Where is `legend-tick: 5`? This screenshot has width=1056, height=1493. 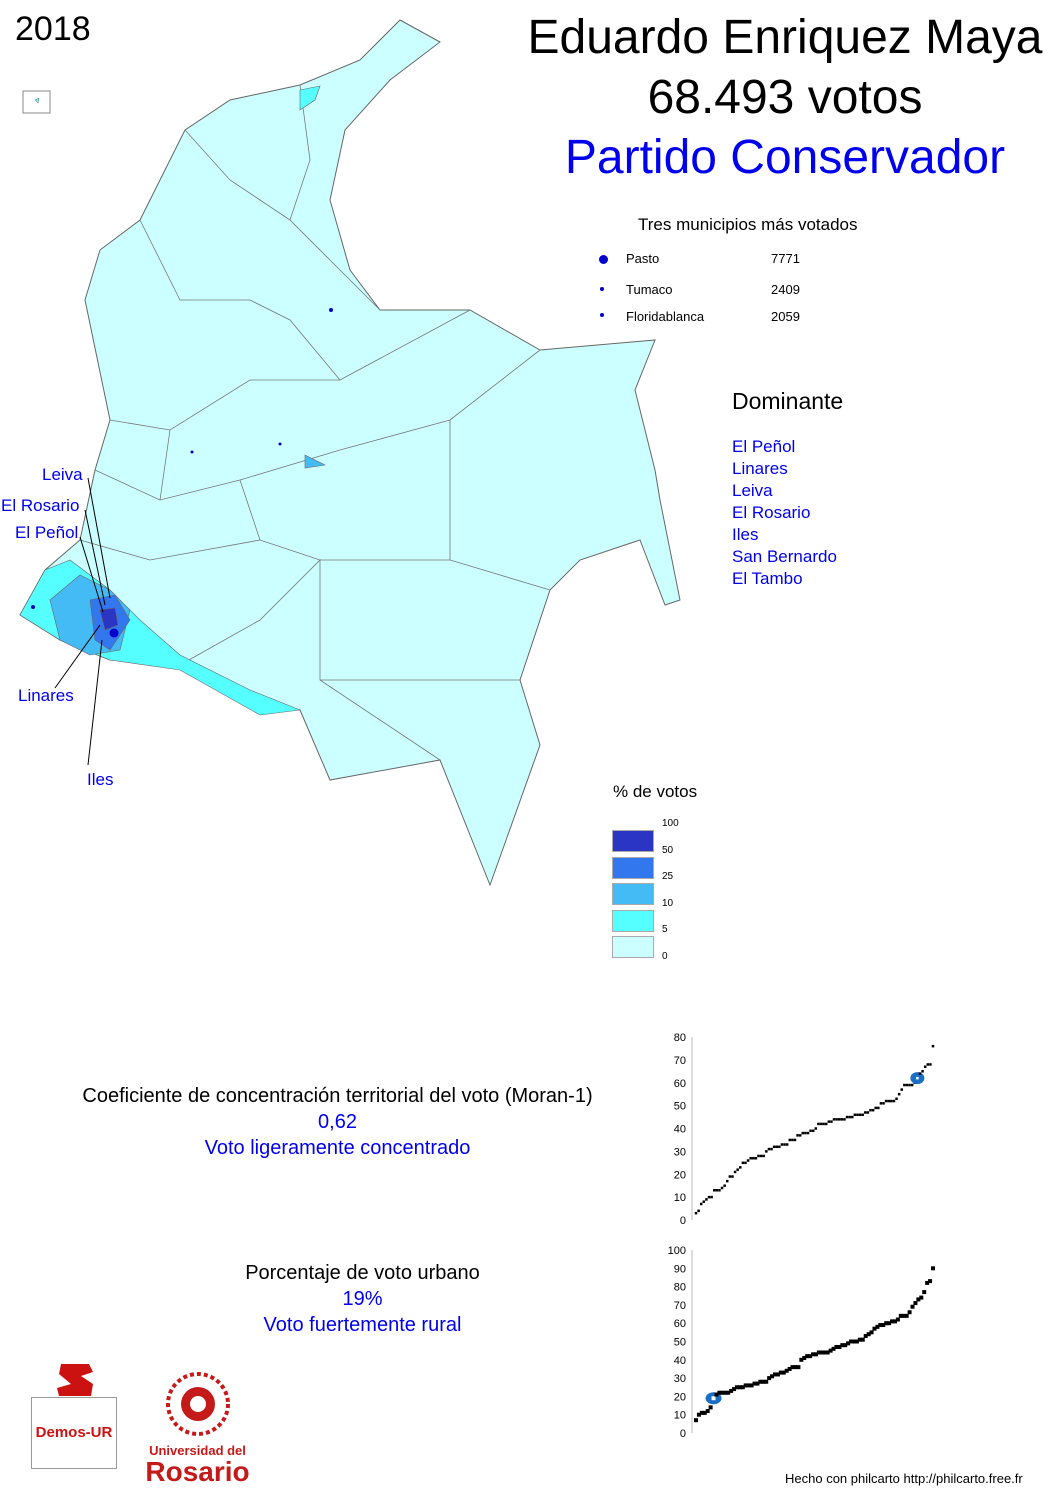
legend-tick: 5 is located at coordinates (665, 929).